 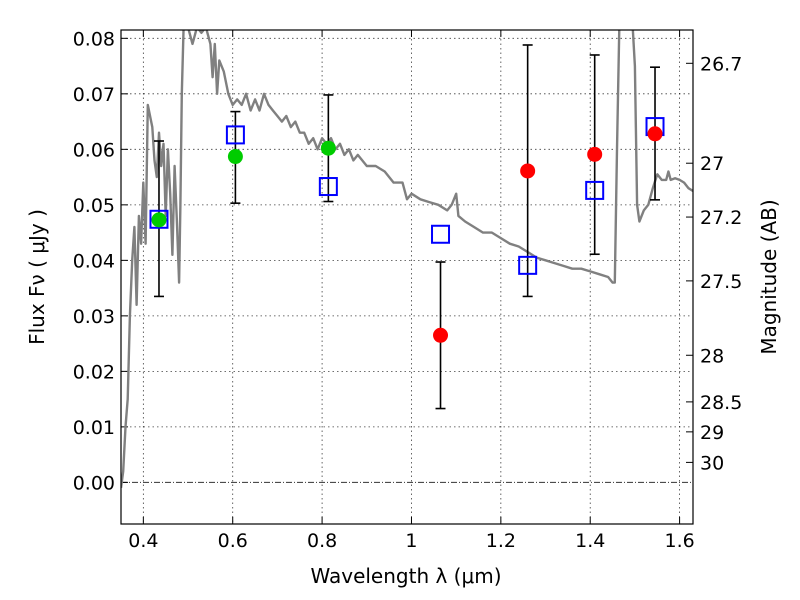 I want to click on mag-tick-label: 28, so click(x=712, y=356).